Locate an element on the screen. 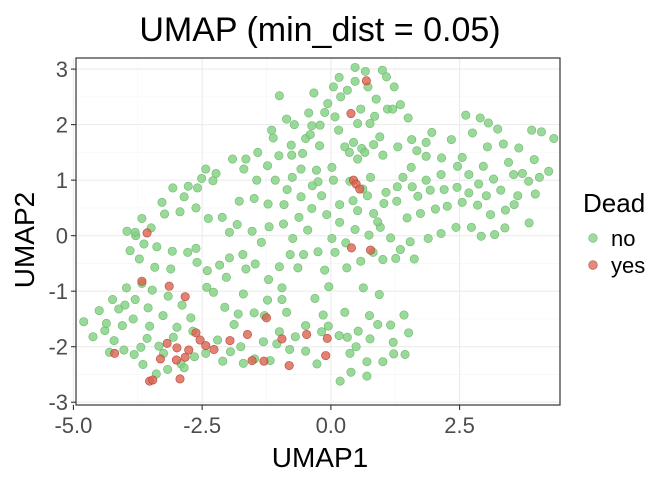  y-axis-title: UMAP2 is located at coordinates (24, 240).